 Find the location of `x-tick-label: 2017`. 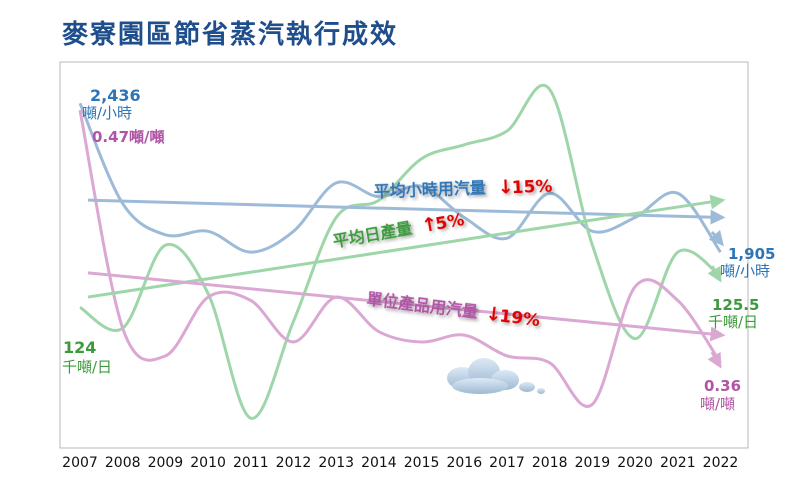

x-tick-label: 2017 is located at coordinates (507, 463).